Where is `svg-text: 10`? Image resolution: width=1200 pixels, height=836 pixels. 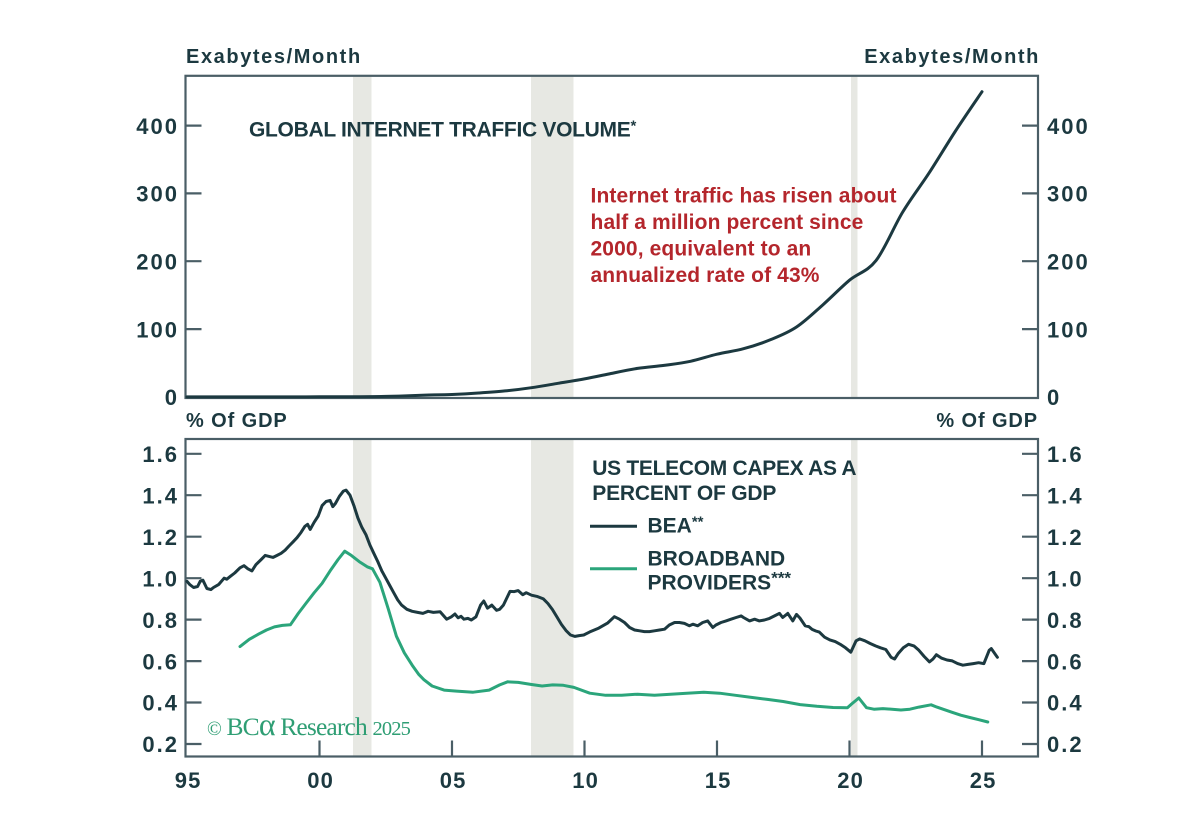
svg-text: 10 is located at coordinates (585, 780).